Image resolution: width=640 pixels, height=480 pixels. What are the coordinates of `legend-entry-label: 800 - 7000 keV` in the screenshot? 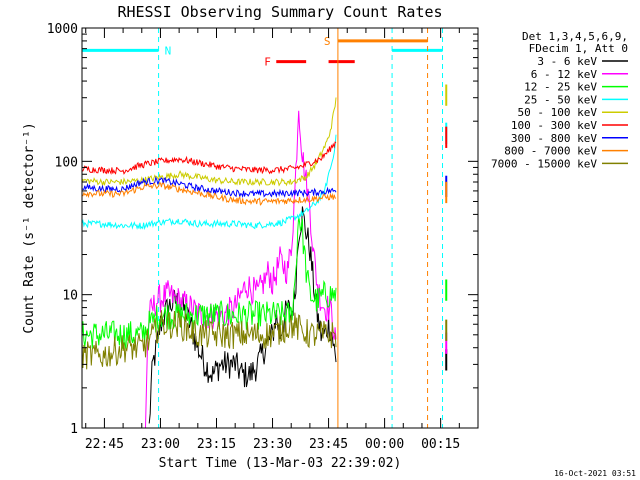 It's located at (550, 151).